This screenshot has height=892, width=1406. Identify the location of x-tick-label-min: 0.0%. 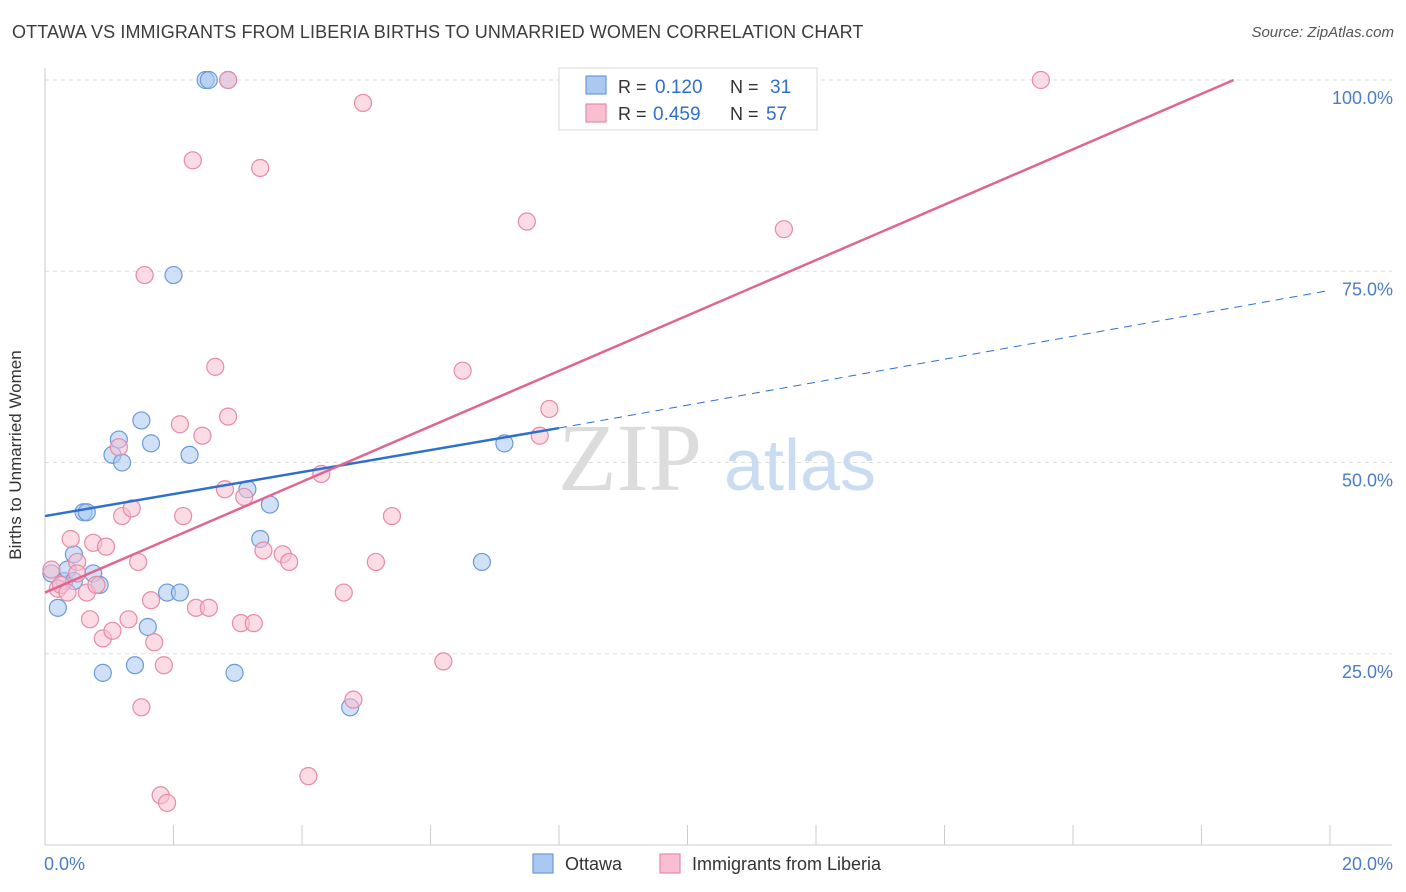
(64, 864).